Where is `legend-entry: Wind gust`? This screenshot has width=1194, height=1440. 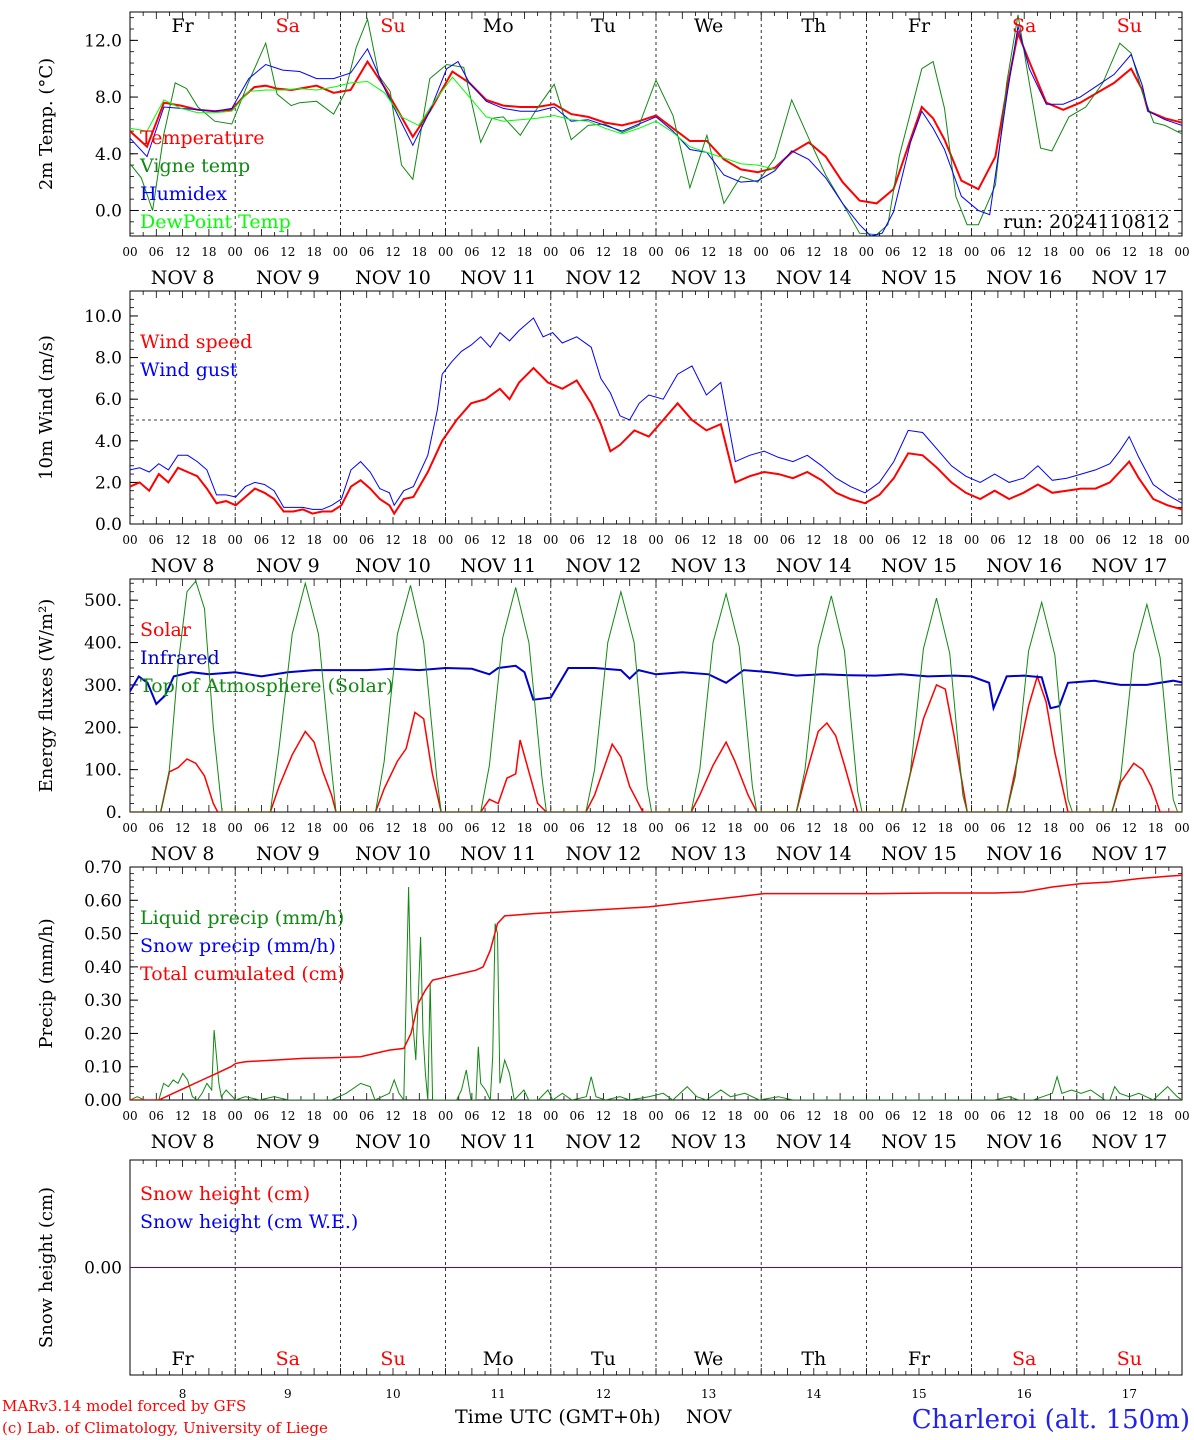 legend-entry: Wind gust is located at coordinates (189, 370).